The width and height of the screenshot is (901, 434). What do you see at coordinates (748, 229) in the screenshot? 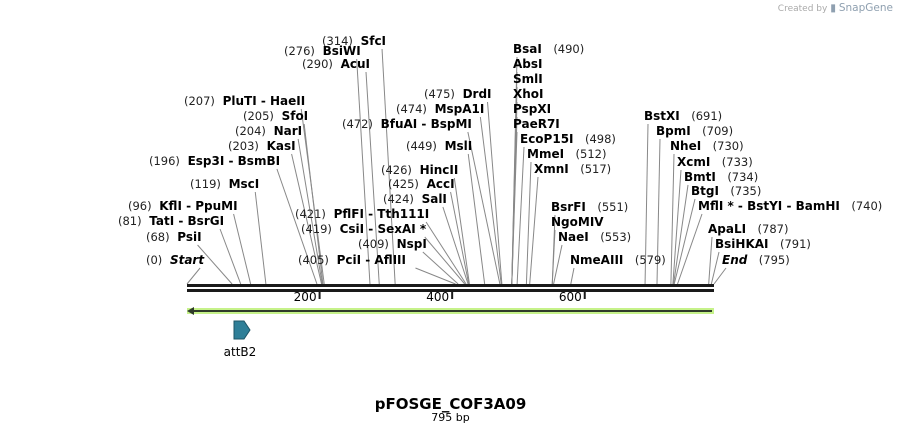
I see `enzyme-site-label: ApaLI (787)` at bounding box center [748, 229].